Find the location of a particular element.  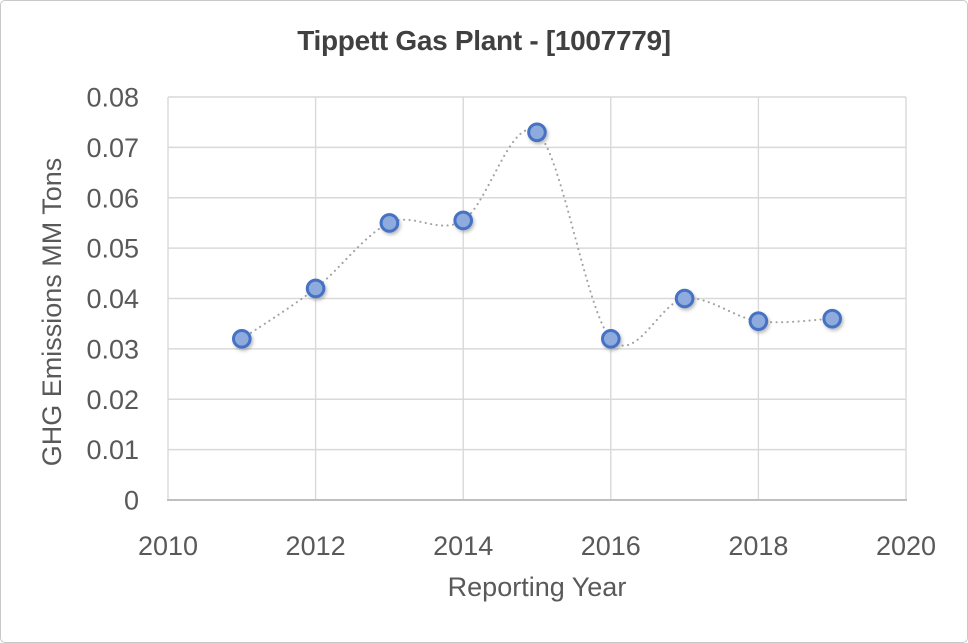

svg-text: 2014 is located at coordinates (463, 546).